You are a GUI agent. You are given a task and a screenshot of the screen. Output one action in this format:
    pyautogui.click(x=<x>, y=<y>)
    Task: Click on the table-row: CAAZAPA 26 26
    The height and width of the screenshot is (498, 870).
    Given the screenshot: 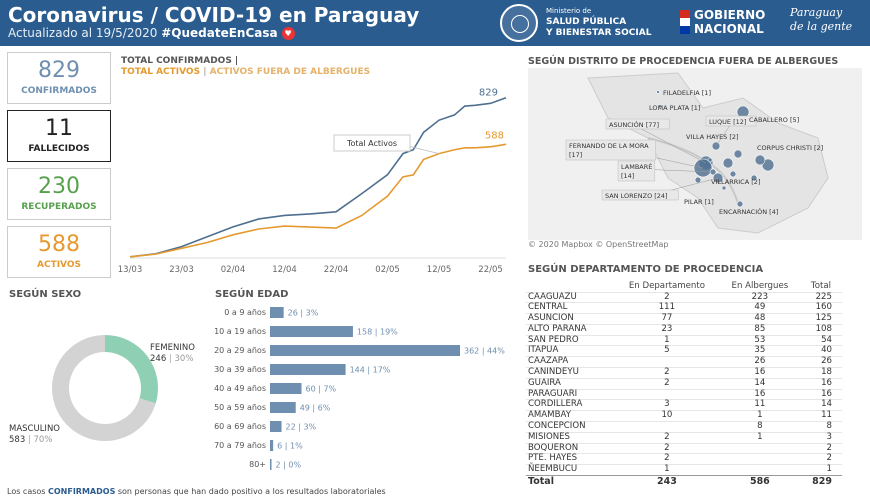 What is the action you would take?
    pyautogui.click(x=684, y=362)
    